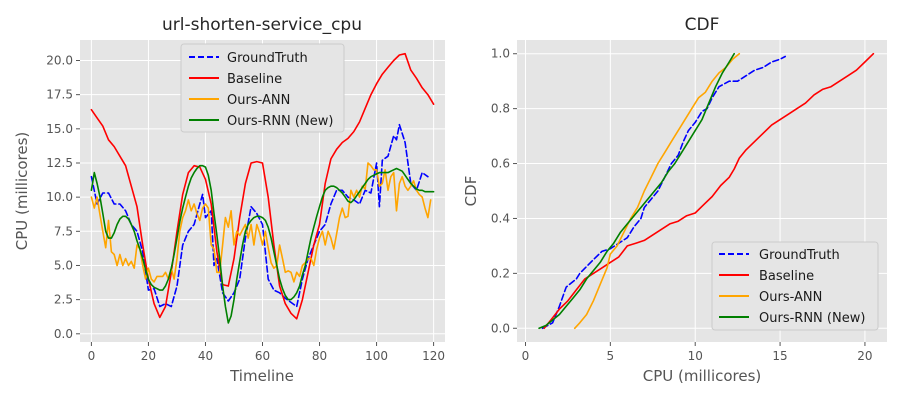 The image size is (900, 400). I want to click on y-tick-label: 10.0, so click(59, 197).